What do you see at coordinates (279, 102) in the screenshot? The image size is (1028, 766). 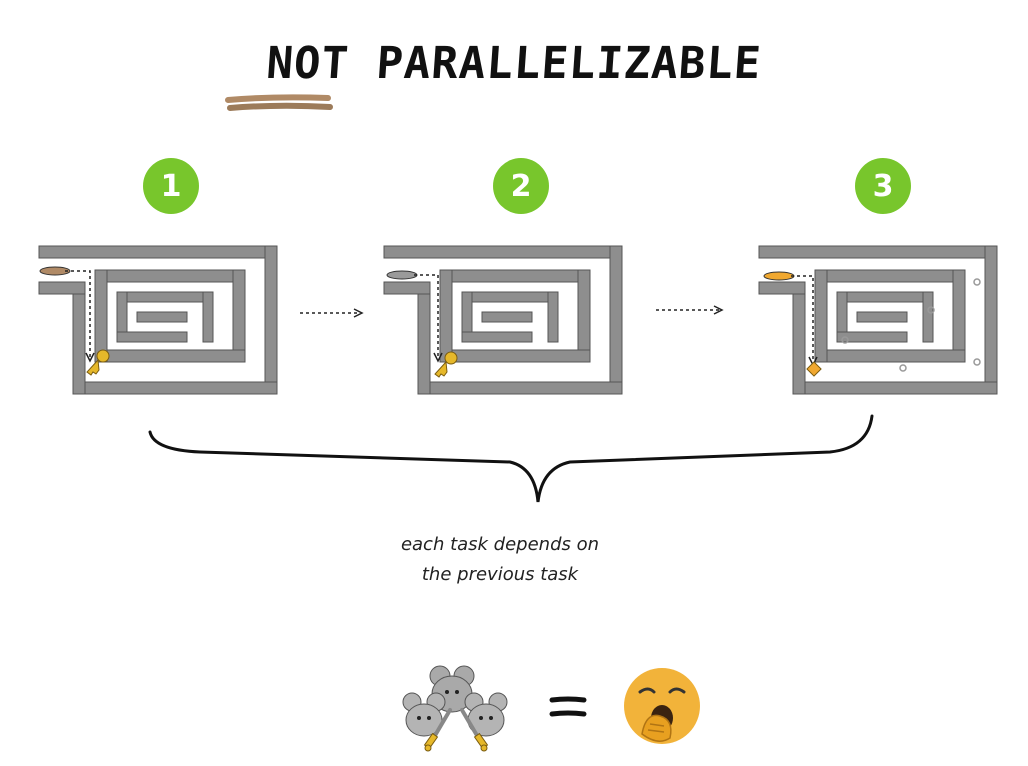 I see `title-underline` at bounding box center [279, 102].